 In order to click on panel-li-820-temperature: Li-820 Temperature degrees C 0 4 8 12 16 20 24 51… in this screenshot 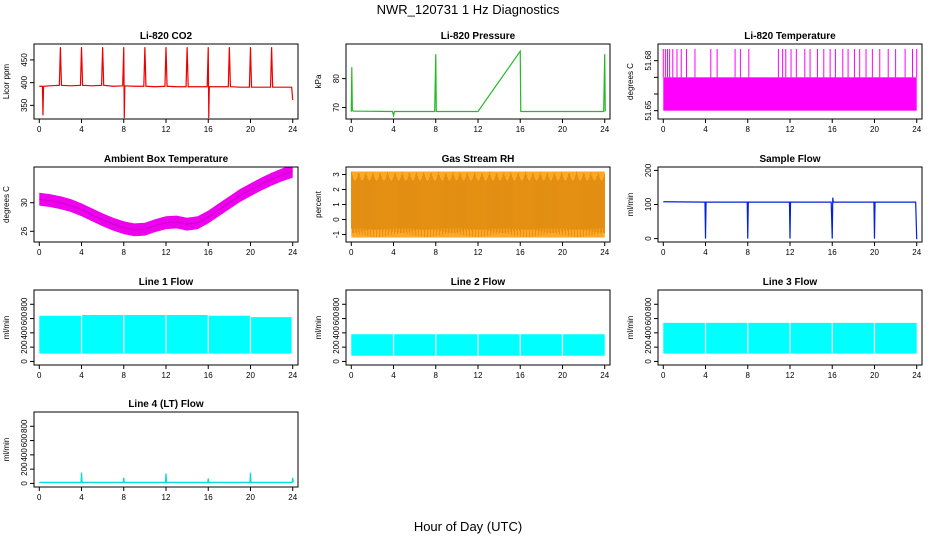, I will do `click(774, 82)`.